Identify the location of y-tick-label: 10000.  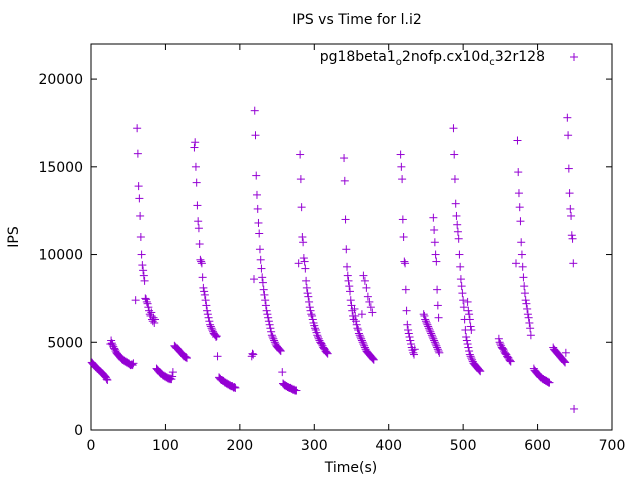
(60, 256).